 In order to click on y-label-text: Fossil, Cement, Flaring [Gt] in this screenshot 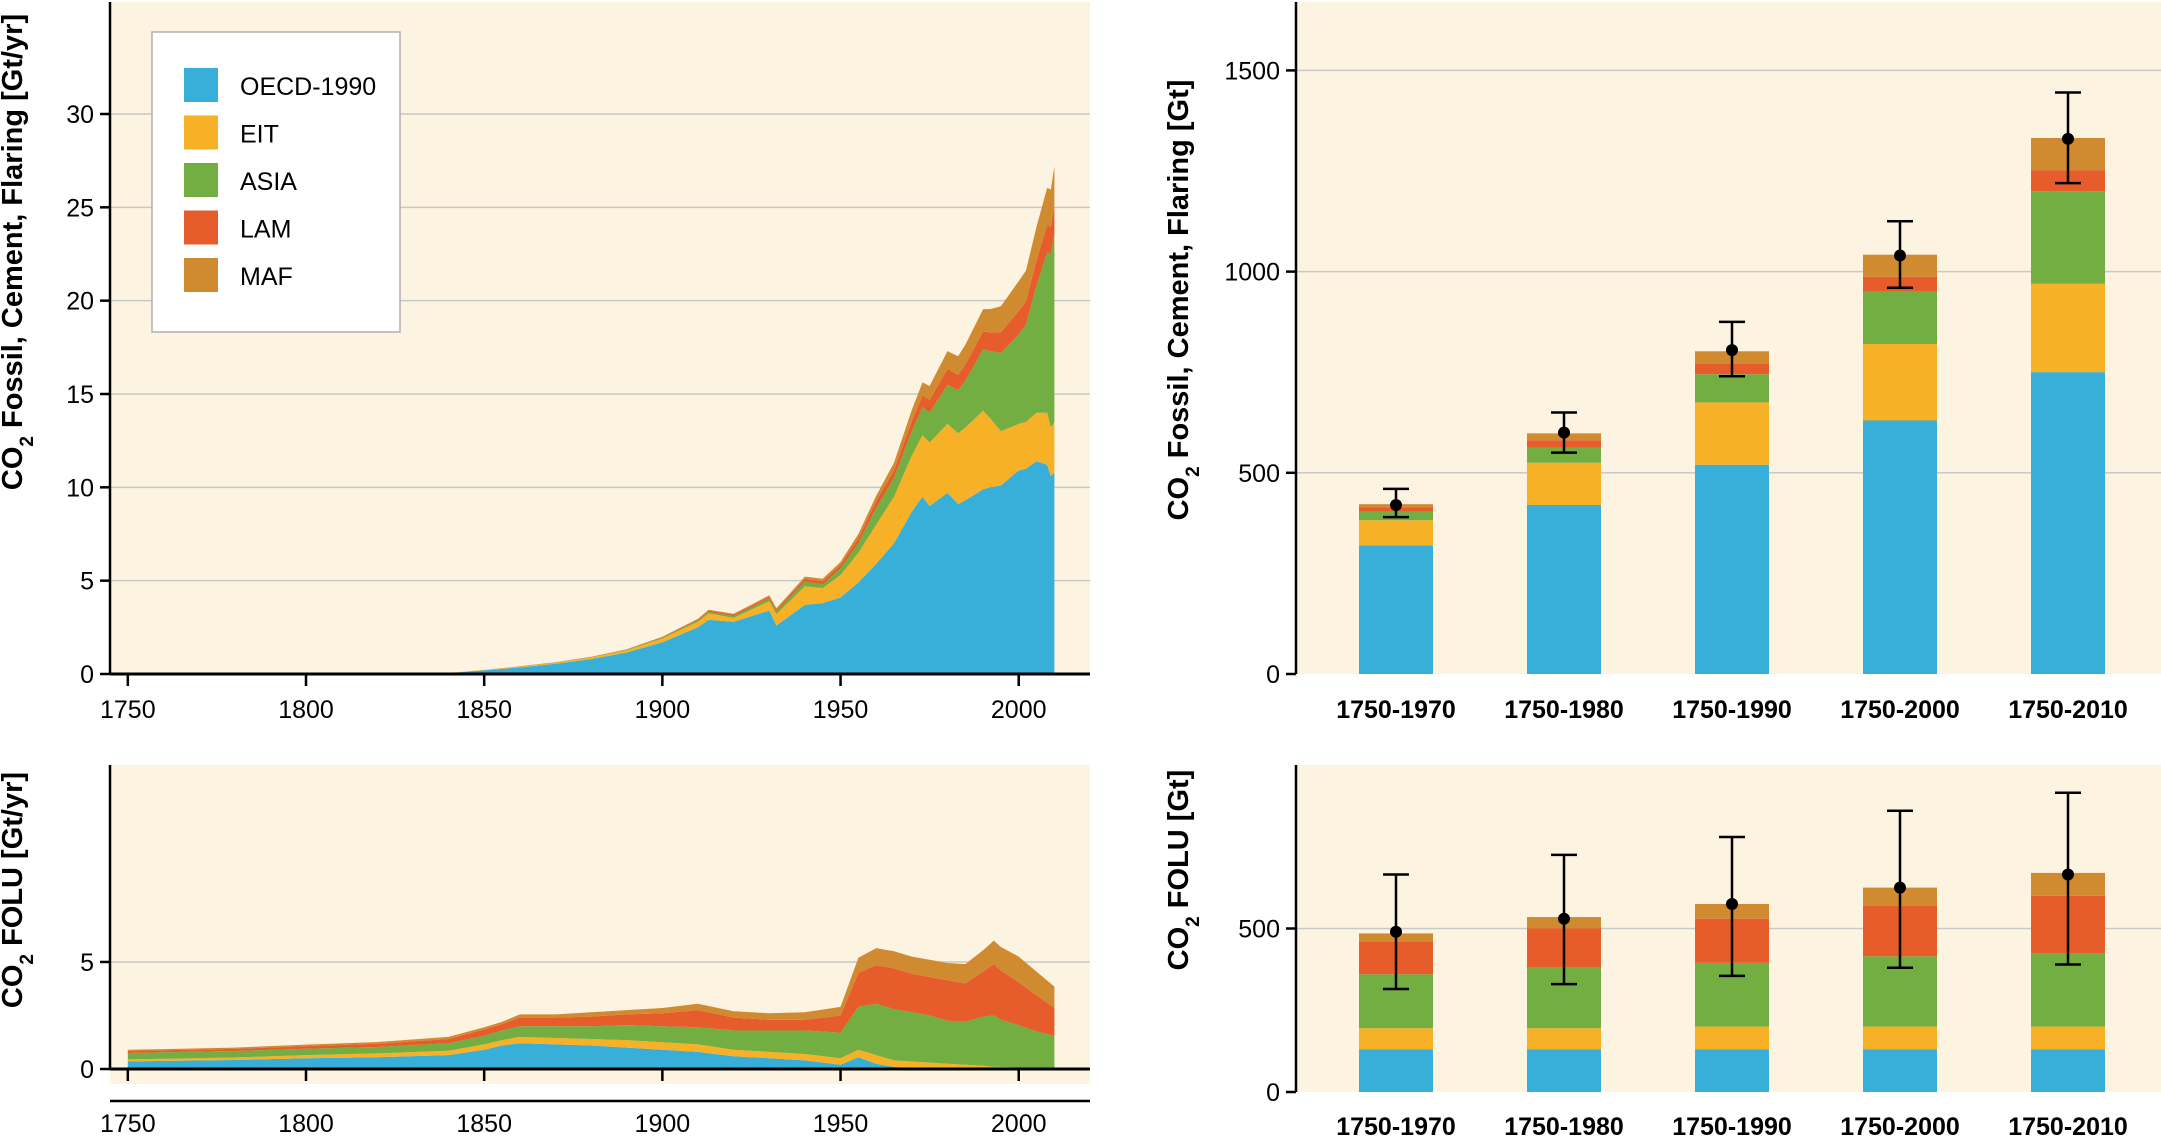, I will do `click(1179, 273)`.